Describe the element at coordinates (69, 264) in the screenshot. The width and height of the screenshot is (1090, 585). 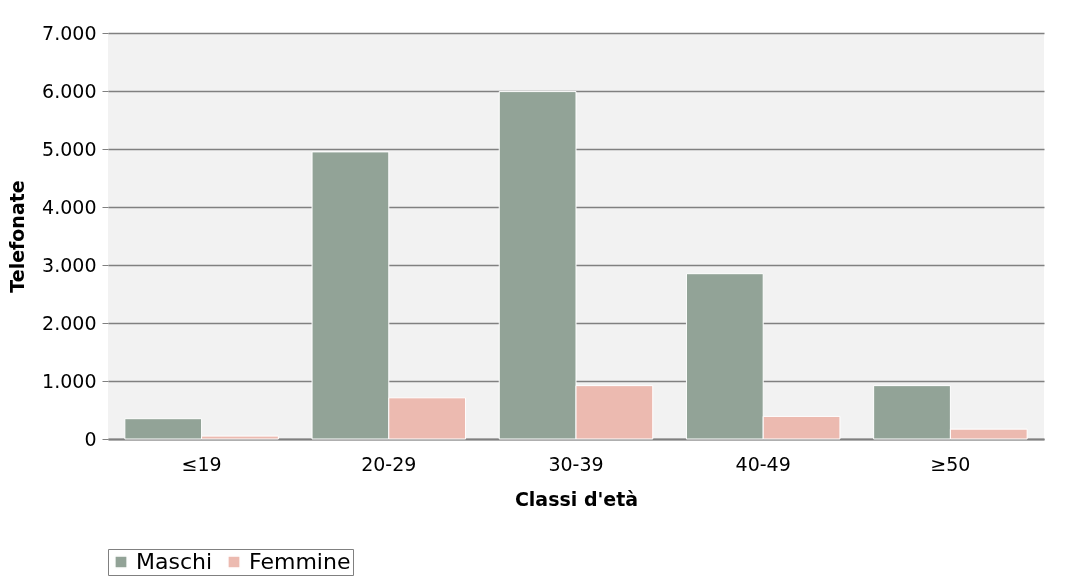
I see `y-tick-label: 3.000` at that location.